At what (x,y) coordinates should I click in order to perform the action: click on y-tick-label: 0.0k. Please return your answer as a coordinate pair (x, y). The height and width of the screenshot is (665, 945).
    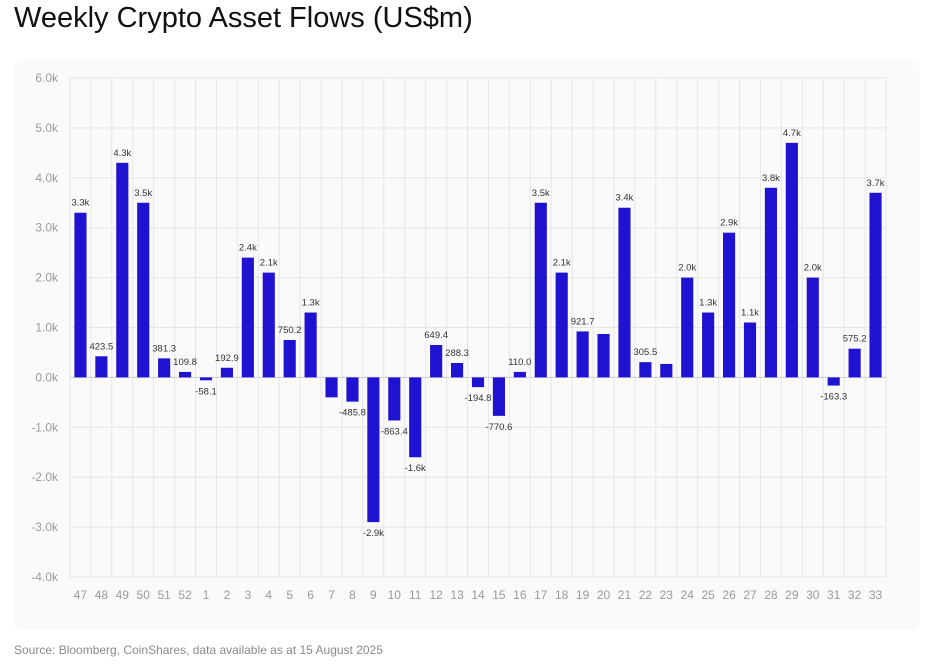
    Looking at the image, I should click on (47, 377).